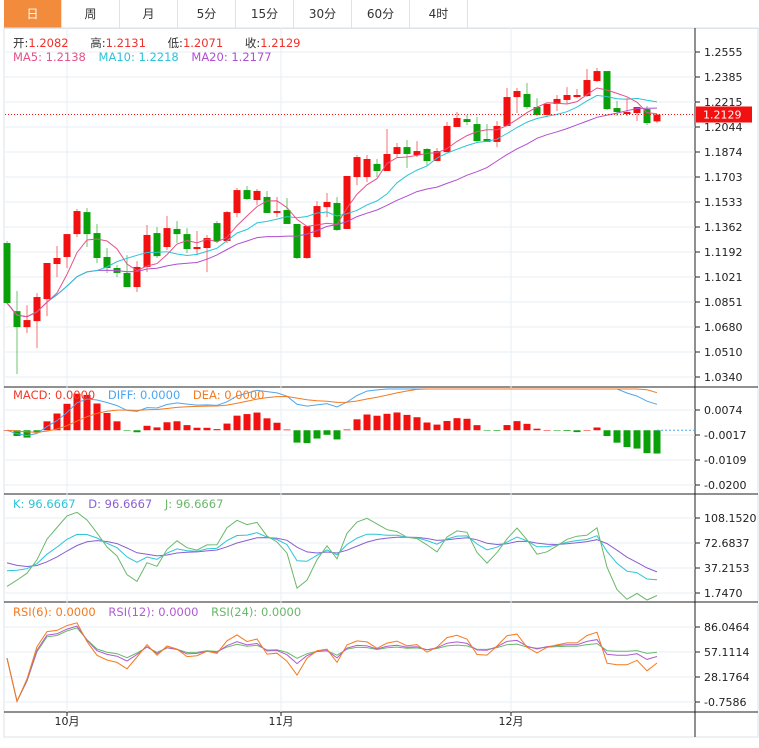 This screenshot has width=759, height=748. What do you see at coordinates (725, 460) in the screenshot?
I see `macd-tick-label: -0.0109` at bounding box center [725, 460].